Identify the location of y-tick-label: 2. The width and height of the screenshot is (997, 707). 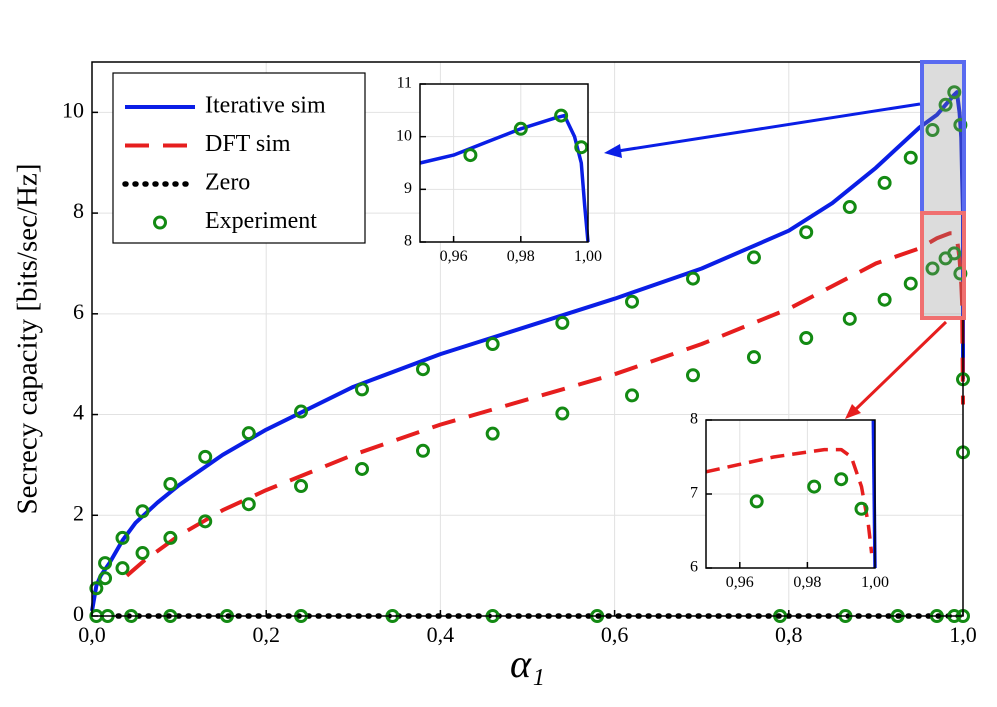
(78, 512).